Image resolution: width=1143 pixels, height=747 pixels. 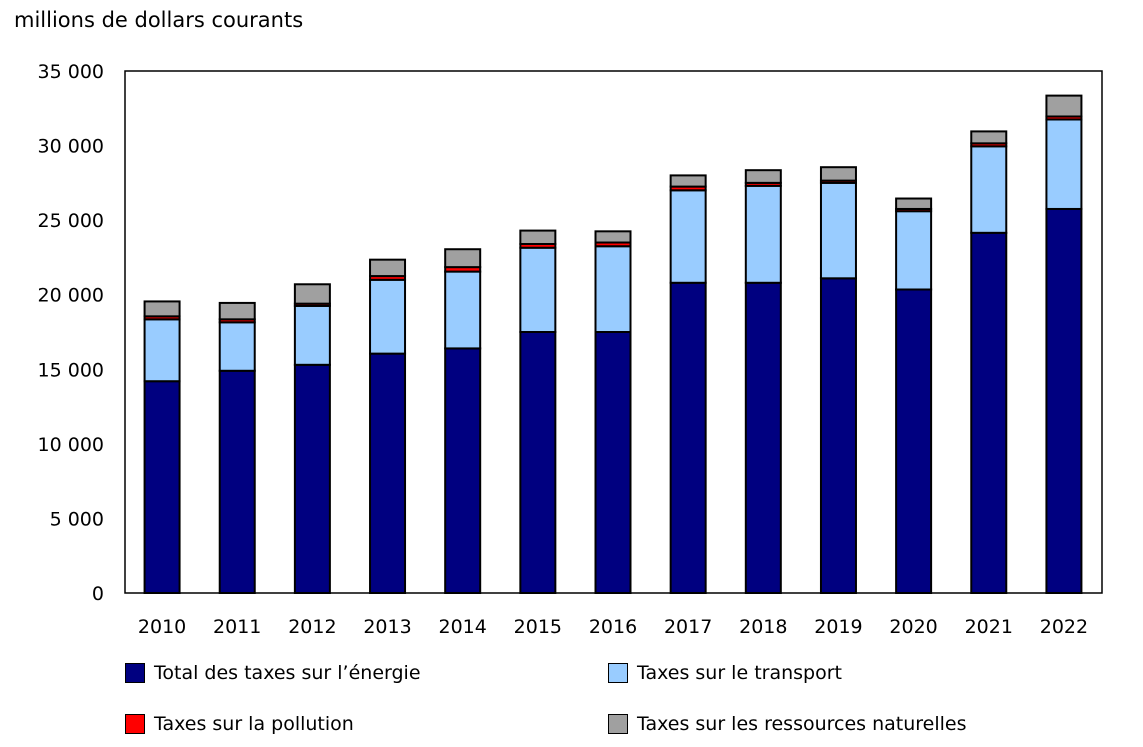 What do you see at coordinates (387, 627) in the screenshot?
I see `x-tick-label: 2013` at bounding box center [387, 627].